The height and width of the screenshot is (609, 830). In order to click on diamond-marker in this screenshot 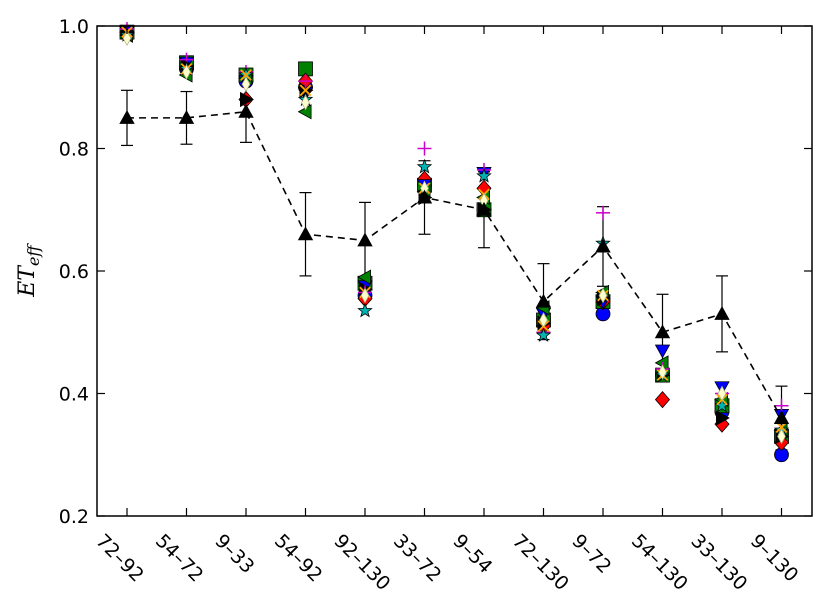, I will do `click(662, 400)`.